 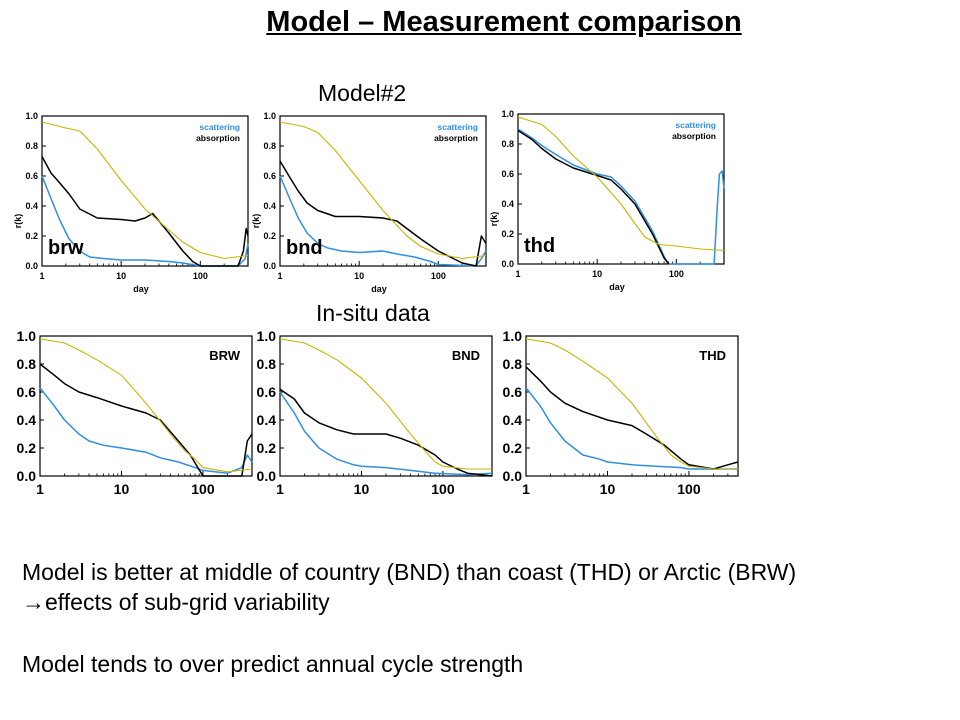 I want to click on note-line-2: →effects of sub-grid variability, so click(x=176, y=602).